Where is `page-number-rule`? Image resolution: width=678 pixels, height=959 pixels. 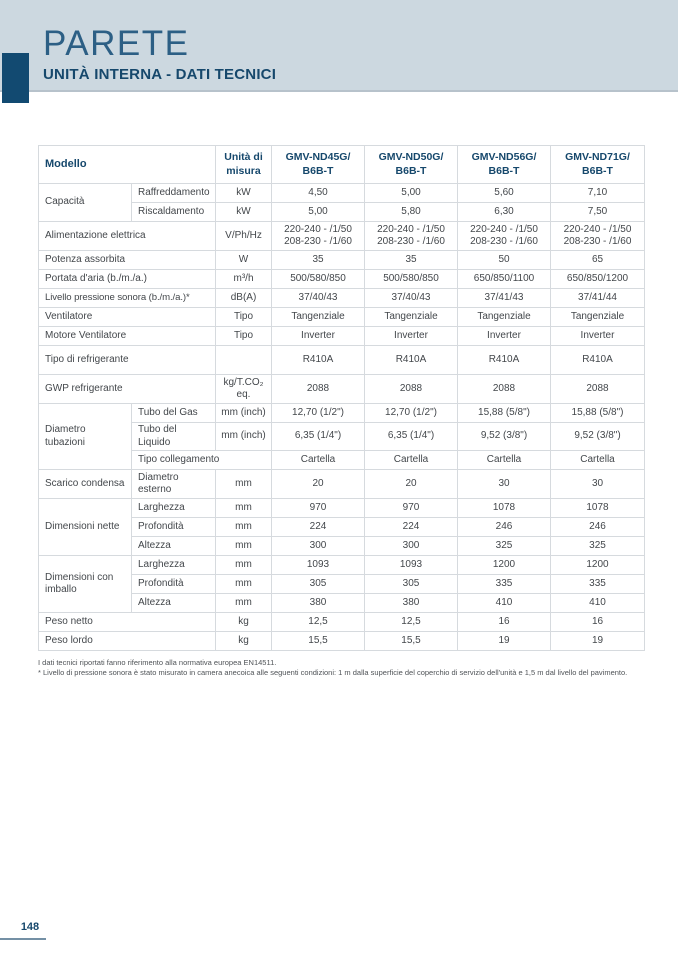
page-number-rule is located at coordinates (23, 939).